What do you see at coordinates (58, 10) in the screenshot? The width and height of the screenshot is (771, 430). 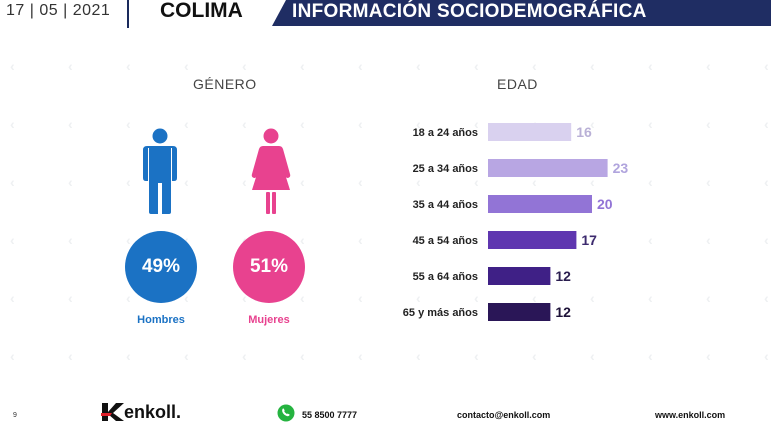 I see `report-date: 17 | 05 | 2021` at bounding box center [58, 10].